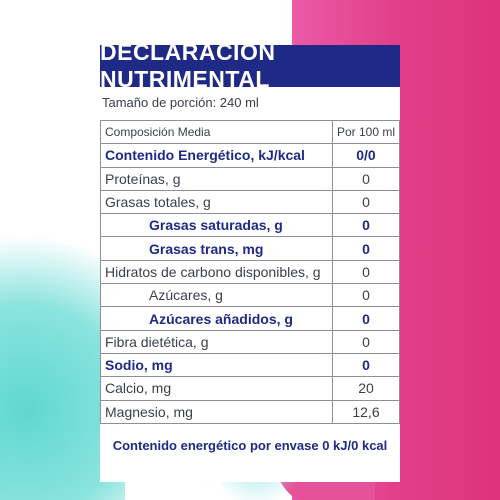 Image resolution: width=500 pixels, height=500 pixels. Describe the element at coordinates (216, 132) in the screenshot. I see `header-label: Composición Media` at that location.